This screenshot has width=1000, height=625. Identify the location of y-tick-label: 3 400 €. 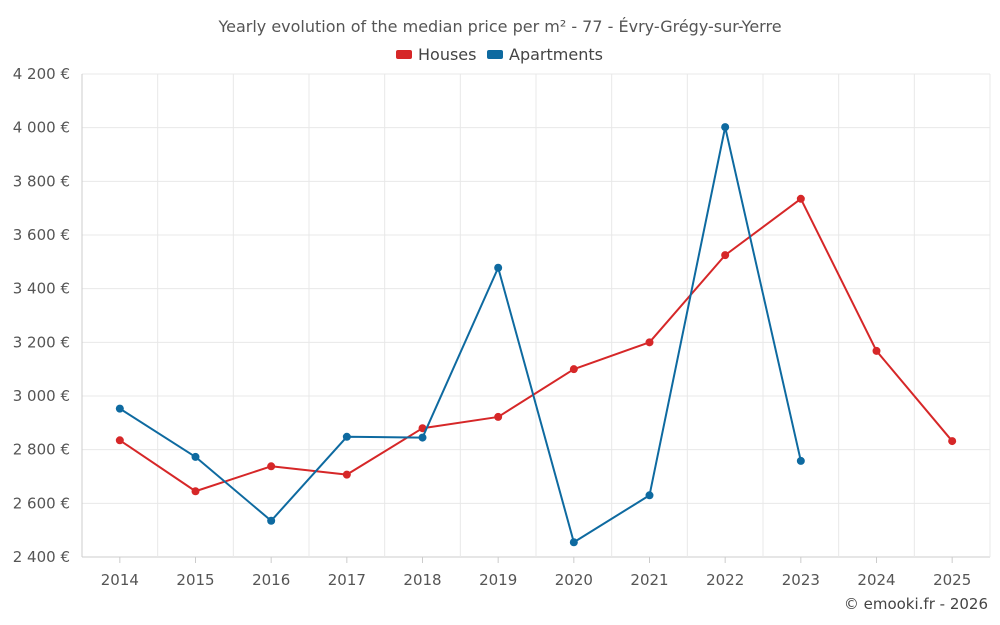
(41, 289).